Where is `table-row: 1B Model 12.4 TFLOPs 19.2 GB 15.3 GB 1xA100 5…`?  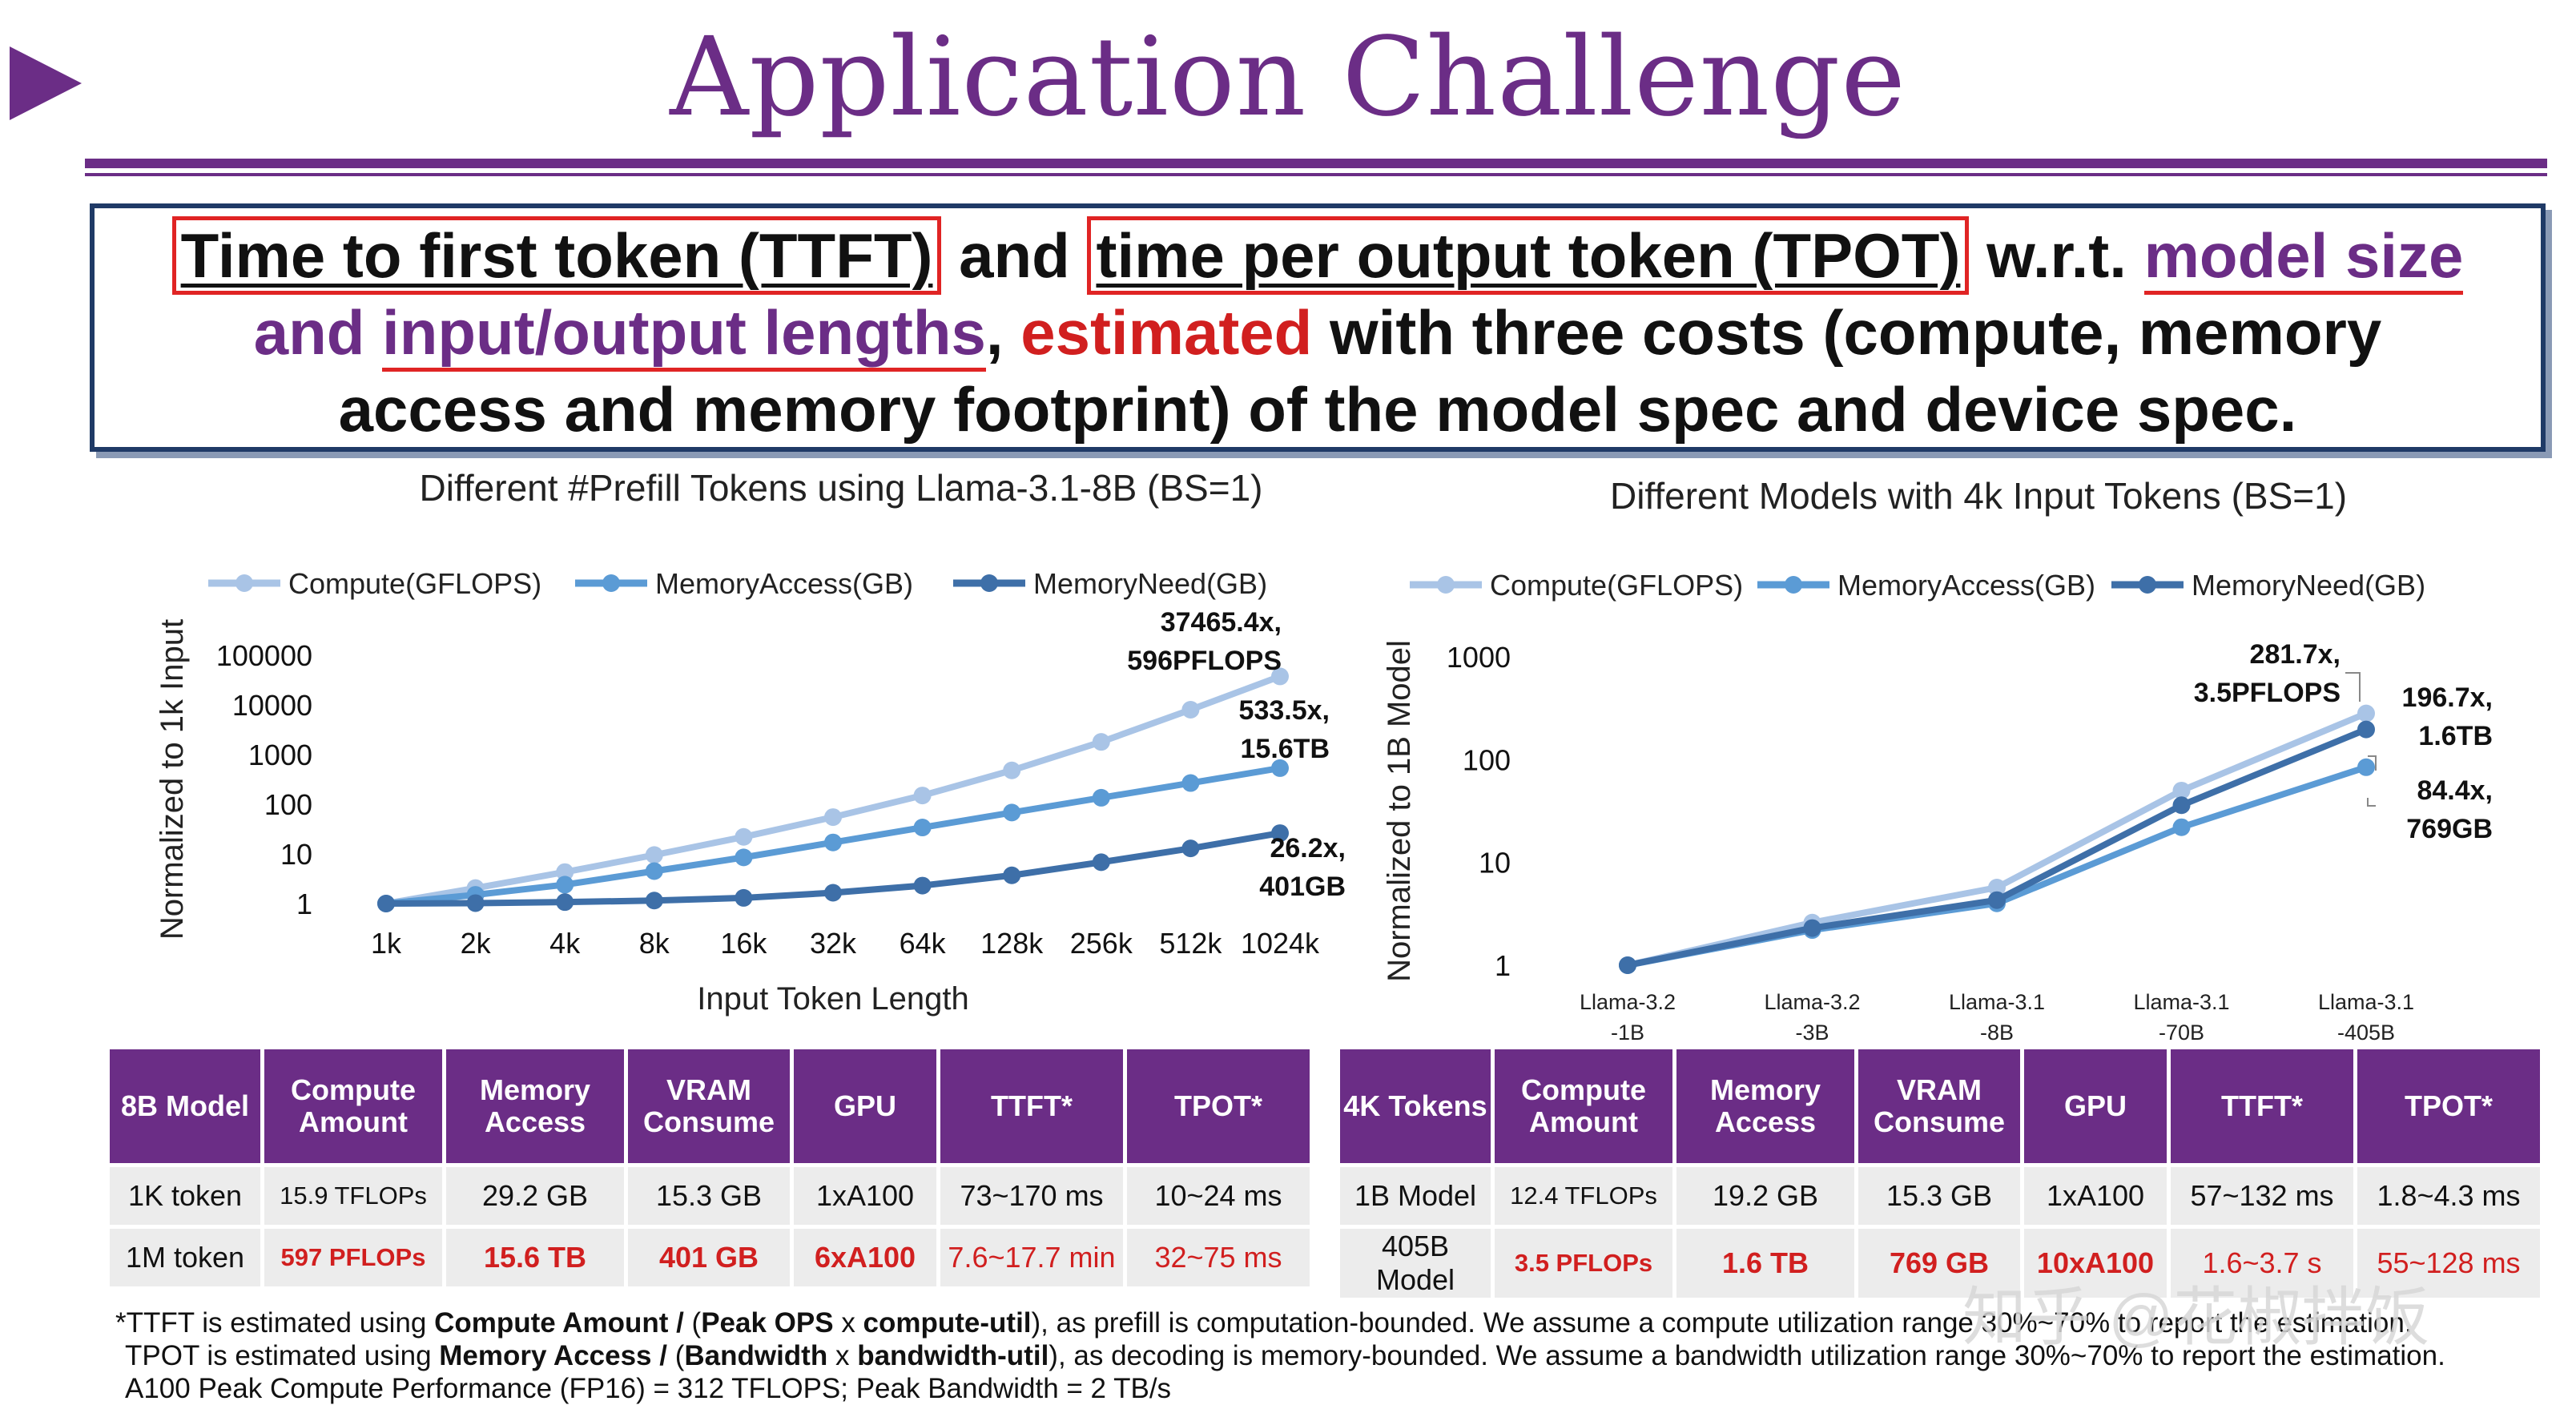
table-row: 1B Model 12.4 TFLOPs 19.2 GB 15.3 GB 1xA100 5… is located at coordinates (1940, 1196).